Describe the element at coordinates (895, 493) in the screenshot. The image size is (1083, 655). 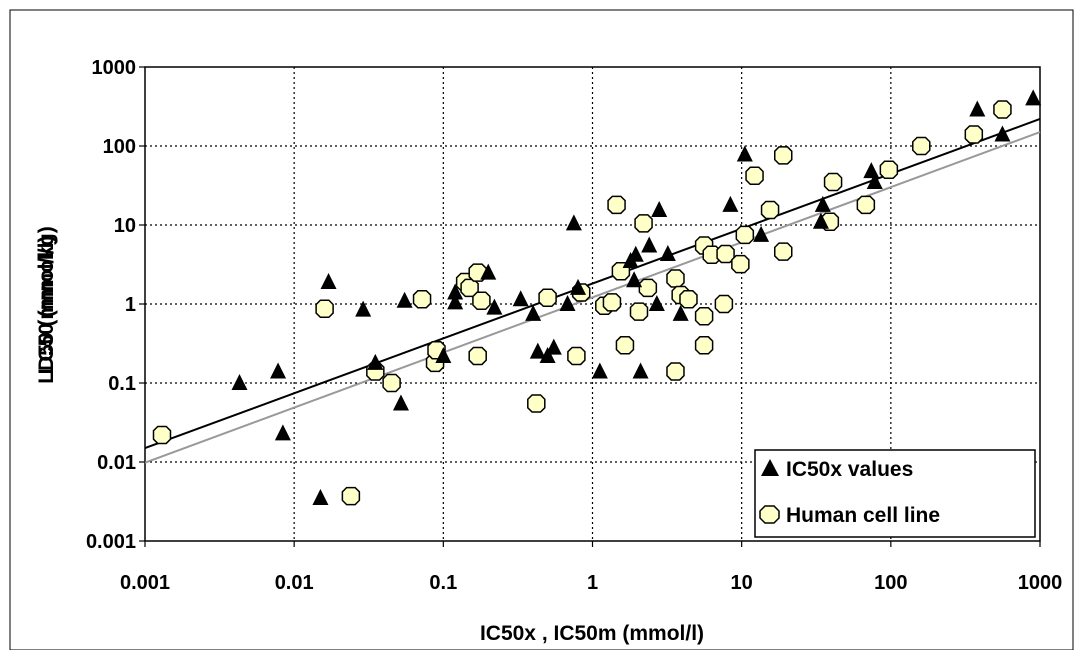
I see `legend-box` at that location.